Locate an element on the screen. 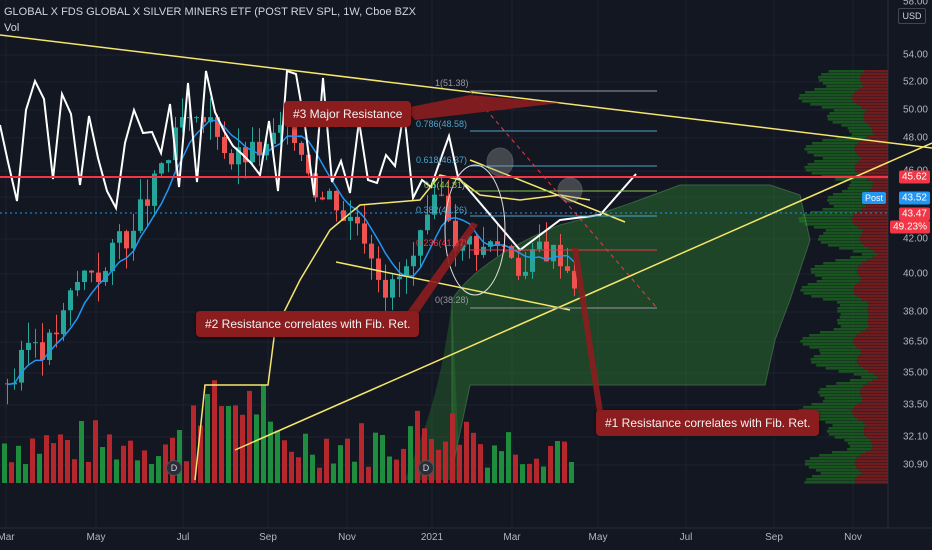 Image resolution: width=932 pixels, height=550 pixels. callout-major-resistance: #3 Major Resistance is located at coordinates (348, 114).